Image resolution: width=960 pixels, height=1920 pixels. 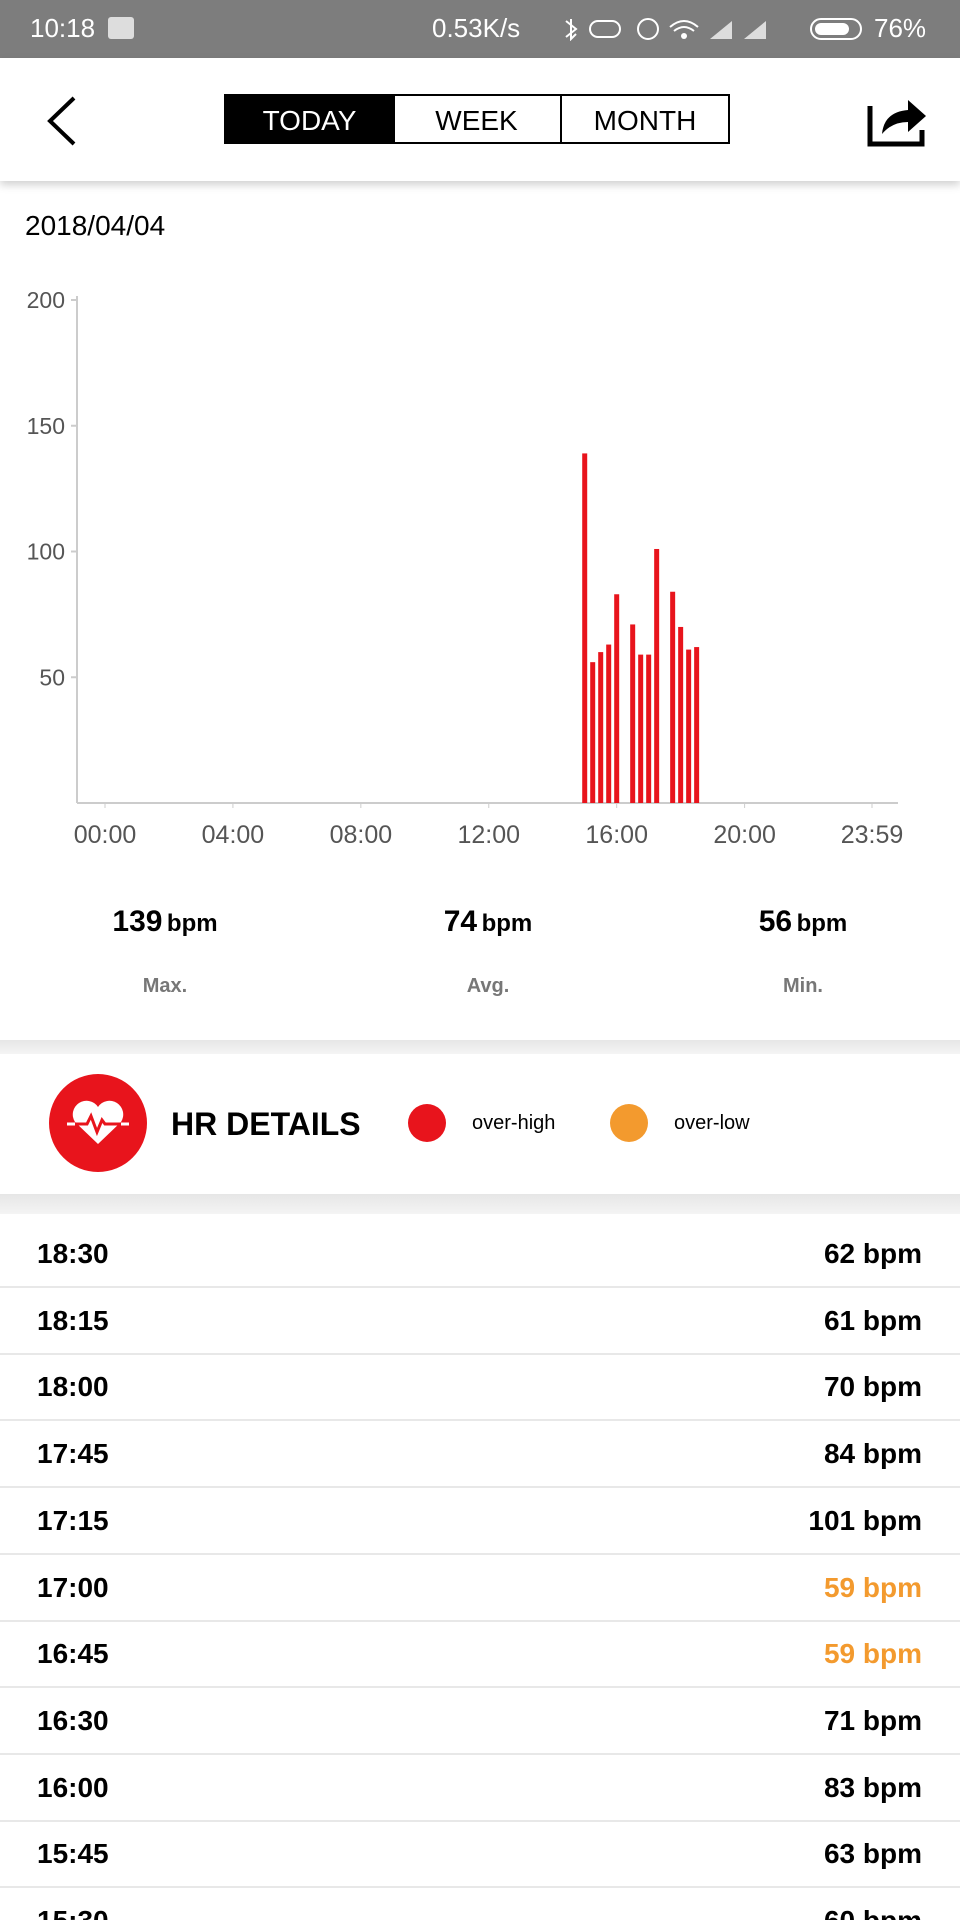 I want to click on x-tick-label: 00:00, so click(x=105, y=835).